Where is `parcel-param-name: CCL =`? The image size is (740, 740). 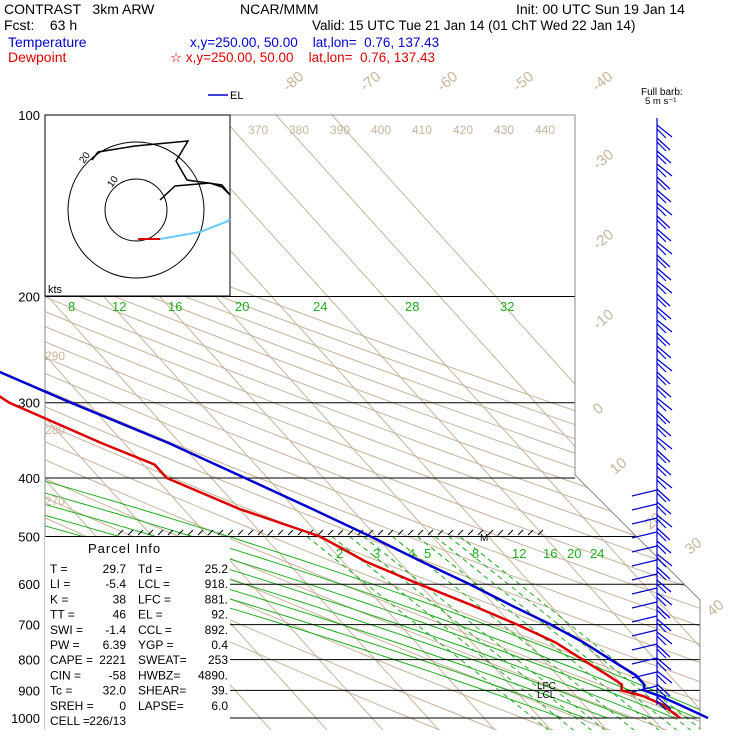
parcel-param-name: CCL = is located at coordinates (155, 630).